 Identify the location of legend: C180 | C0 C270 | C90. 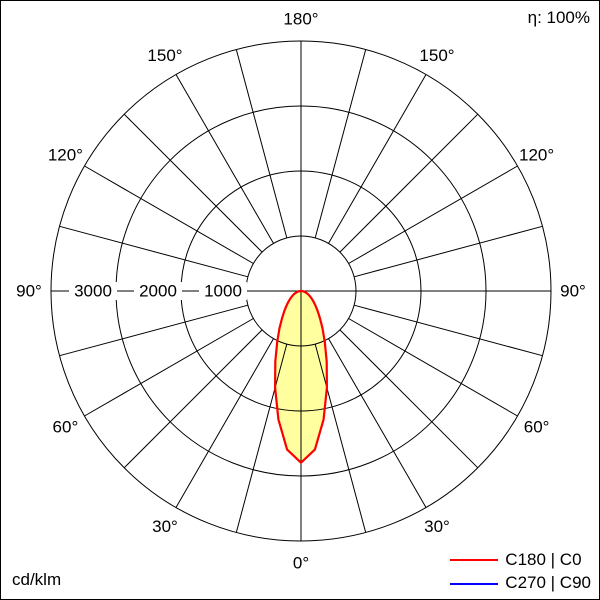
(520, 571).